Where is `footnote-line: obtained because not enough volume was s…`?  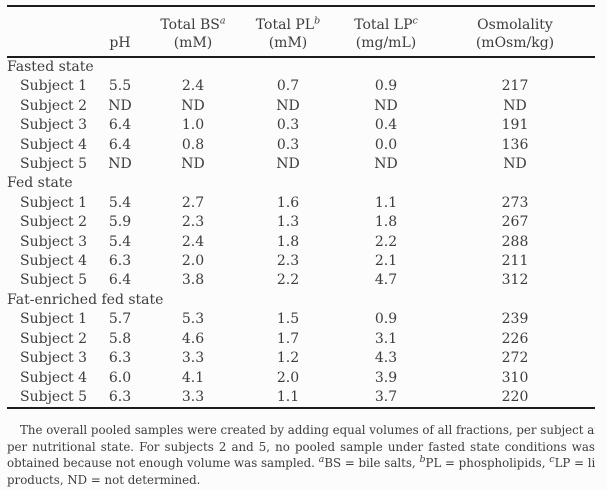
footnote-line: obtained because not enough volume was s… is located at coordinates (301, 463).